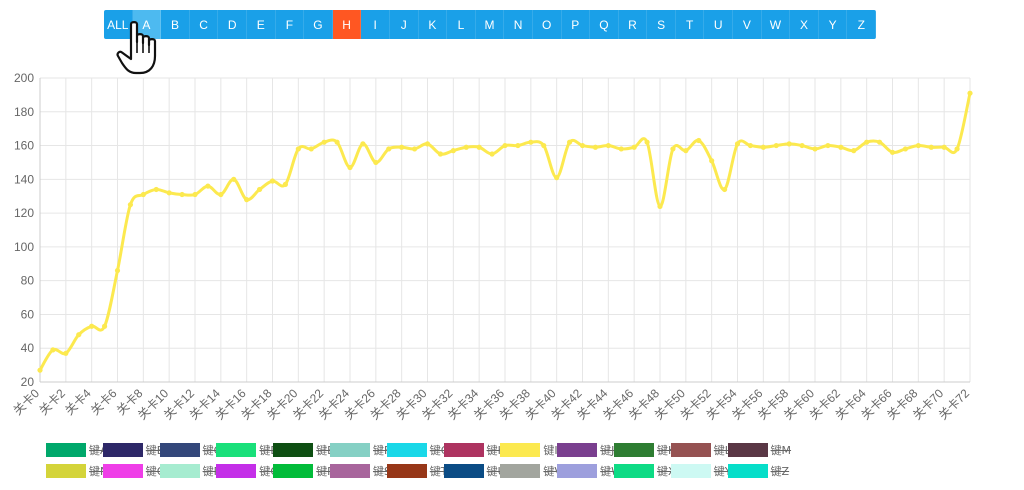 This screenshot has height=490, width=1024. I want to click on legend-item: 键H, so click(474, 450).